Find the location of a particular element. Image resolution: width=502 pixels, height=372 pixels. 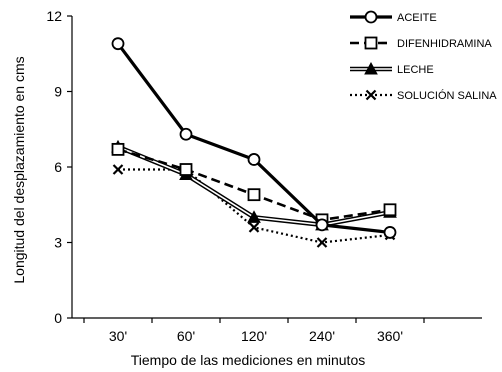

x-tick-label: 60' is located at coordinates (186, 336).